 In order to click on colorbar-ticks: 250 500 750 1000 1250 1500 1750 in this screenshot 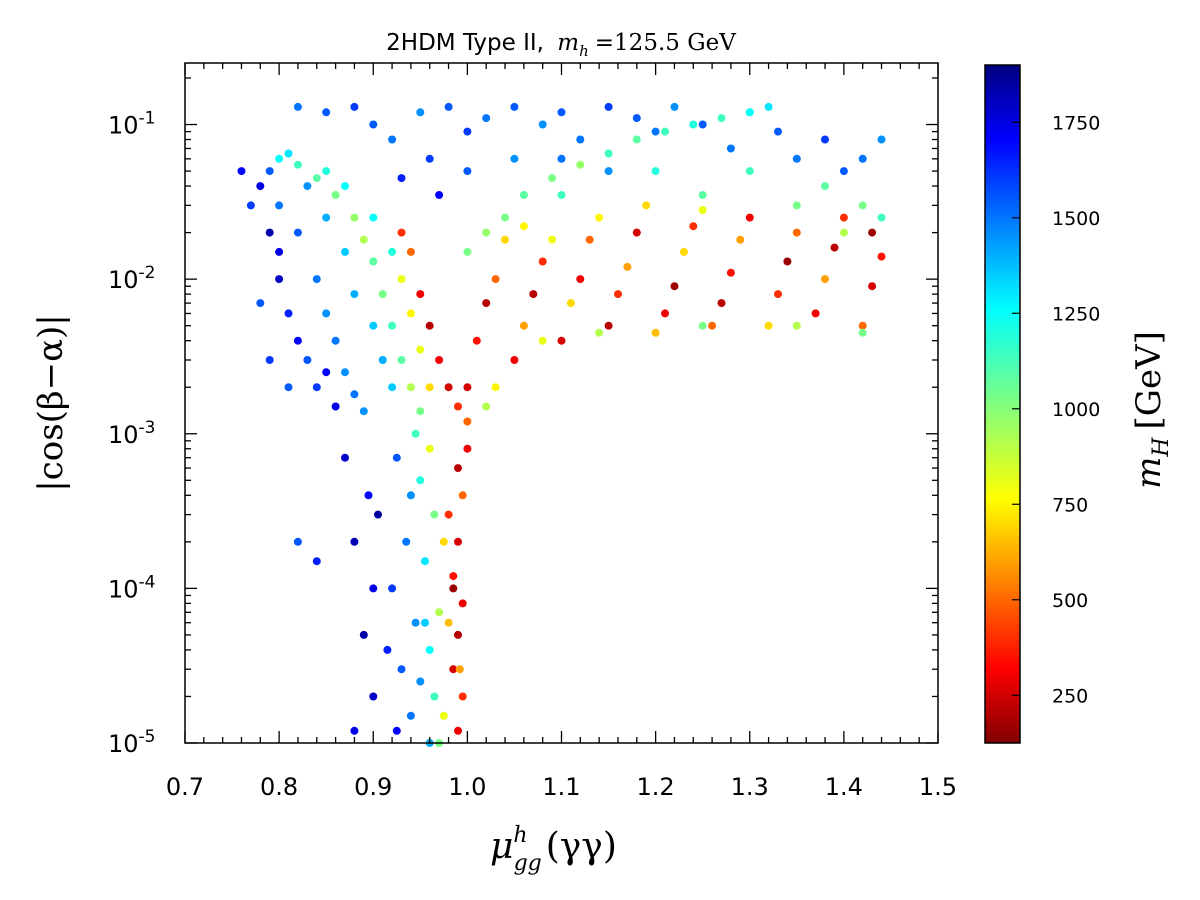, I will do `click(1056, 409)`.